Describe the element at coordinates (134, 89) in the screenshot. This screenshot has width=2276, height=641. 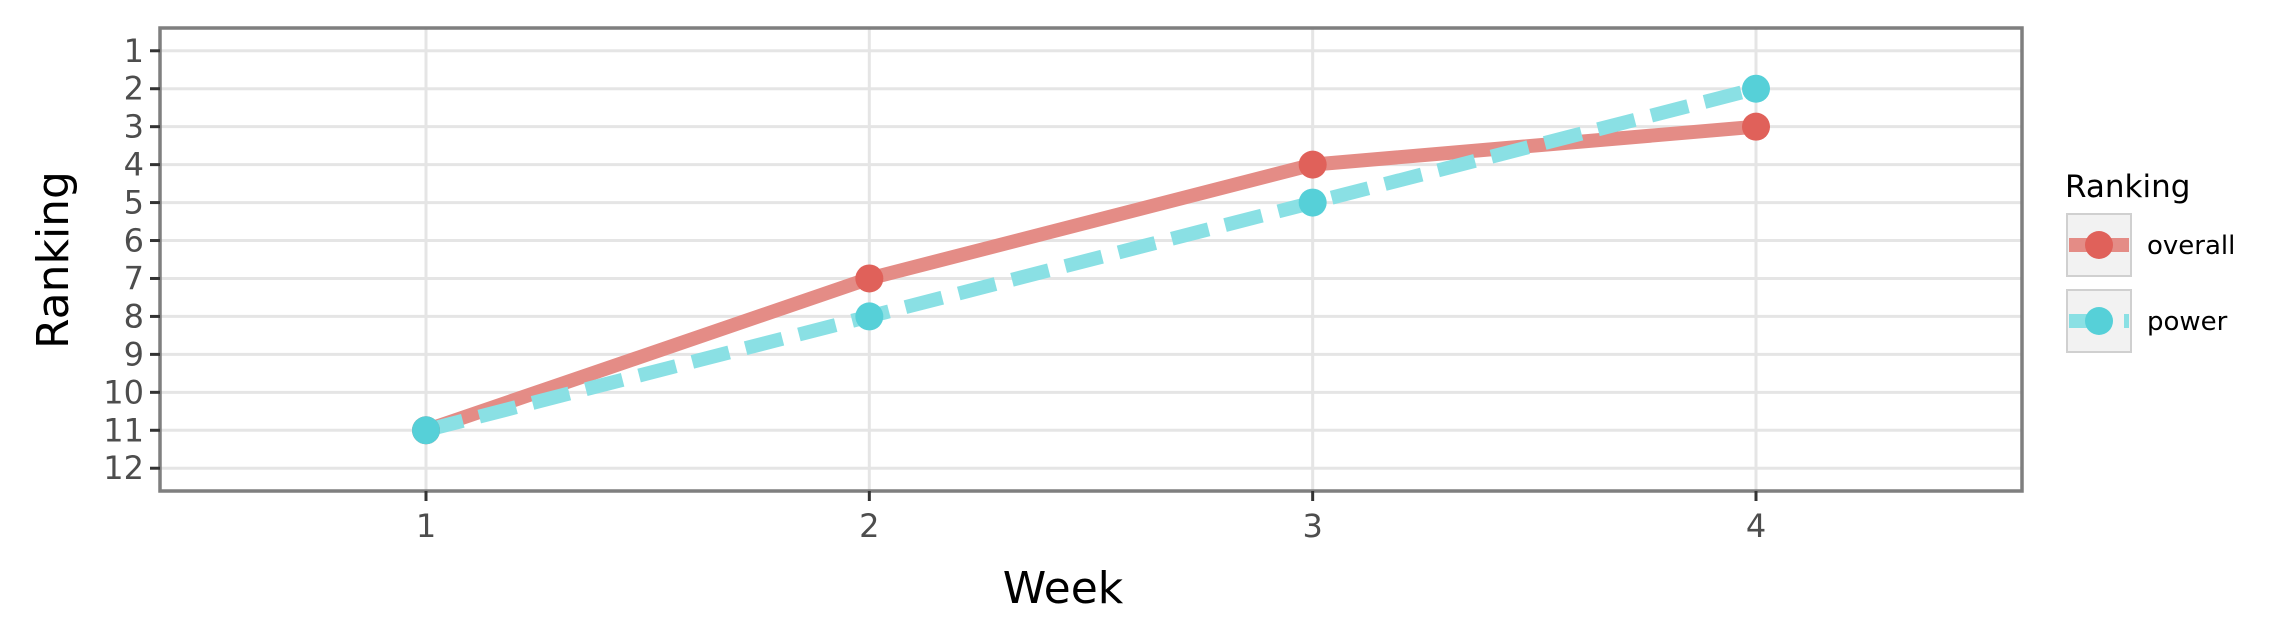
I see `y-tick-label: 2` at that location.